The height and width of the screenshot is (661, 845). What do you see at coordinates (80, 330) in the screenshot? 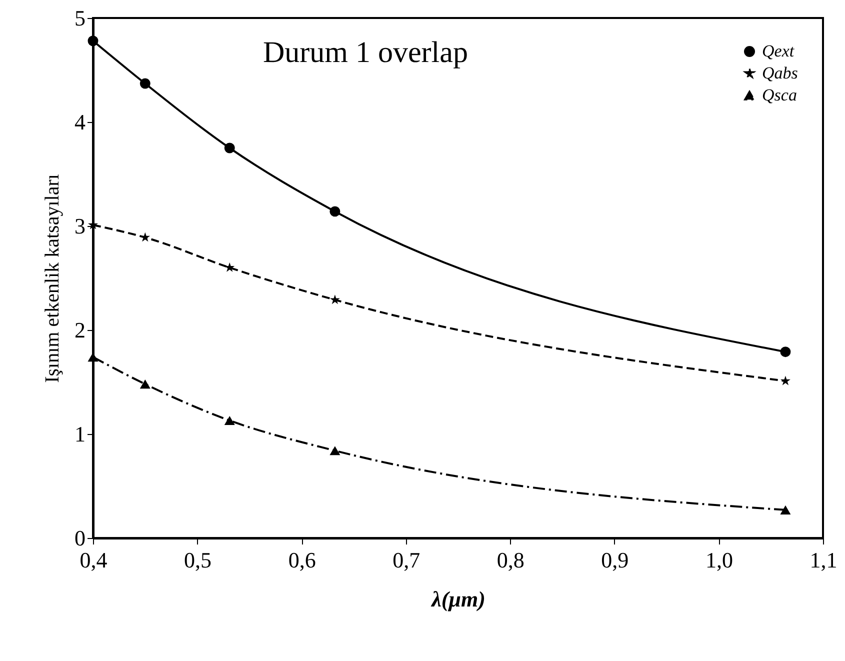
I see `y-tick-label: 2` at bounding box center [80, 330].